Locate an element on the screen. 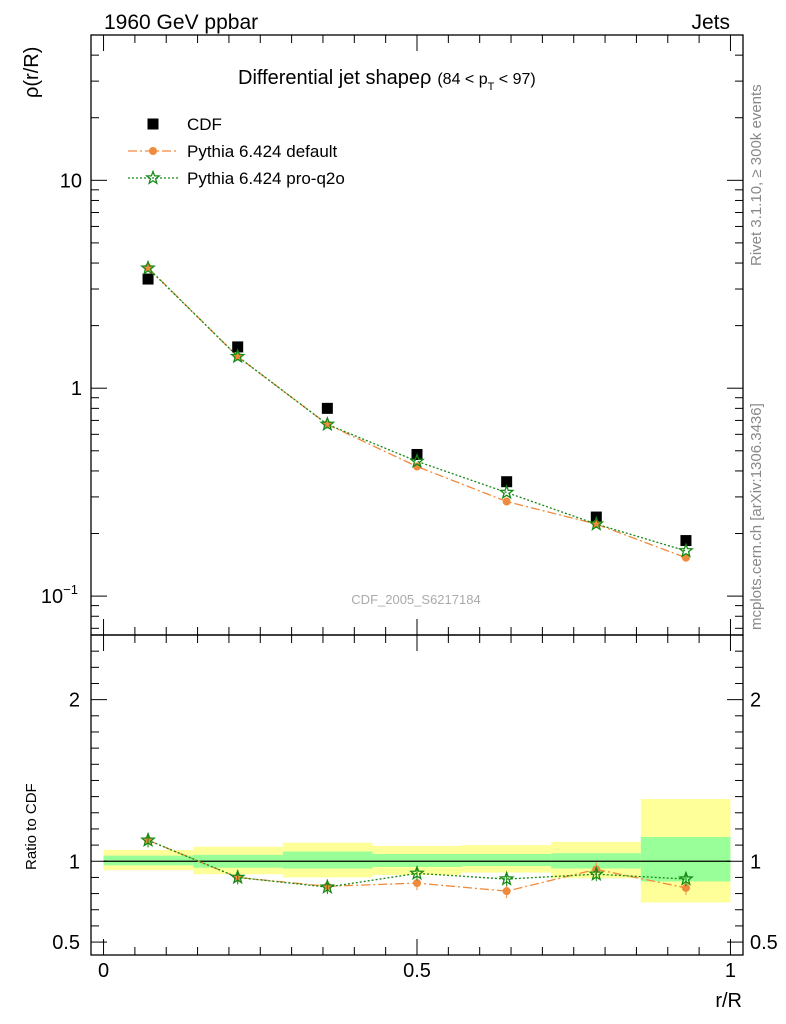 This screenshot has height=1024, width=786. x-tick-label: 1 is located at coordinates (730, 971).